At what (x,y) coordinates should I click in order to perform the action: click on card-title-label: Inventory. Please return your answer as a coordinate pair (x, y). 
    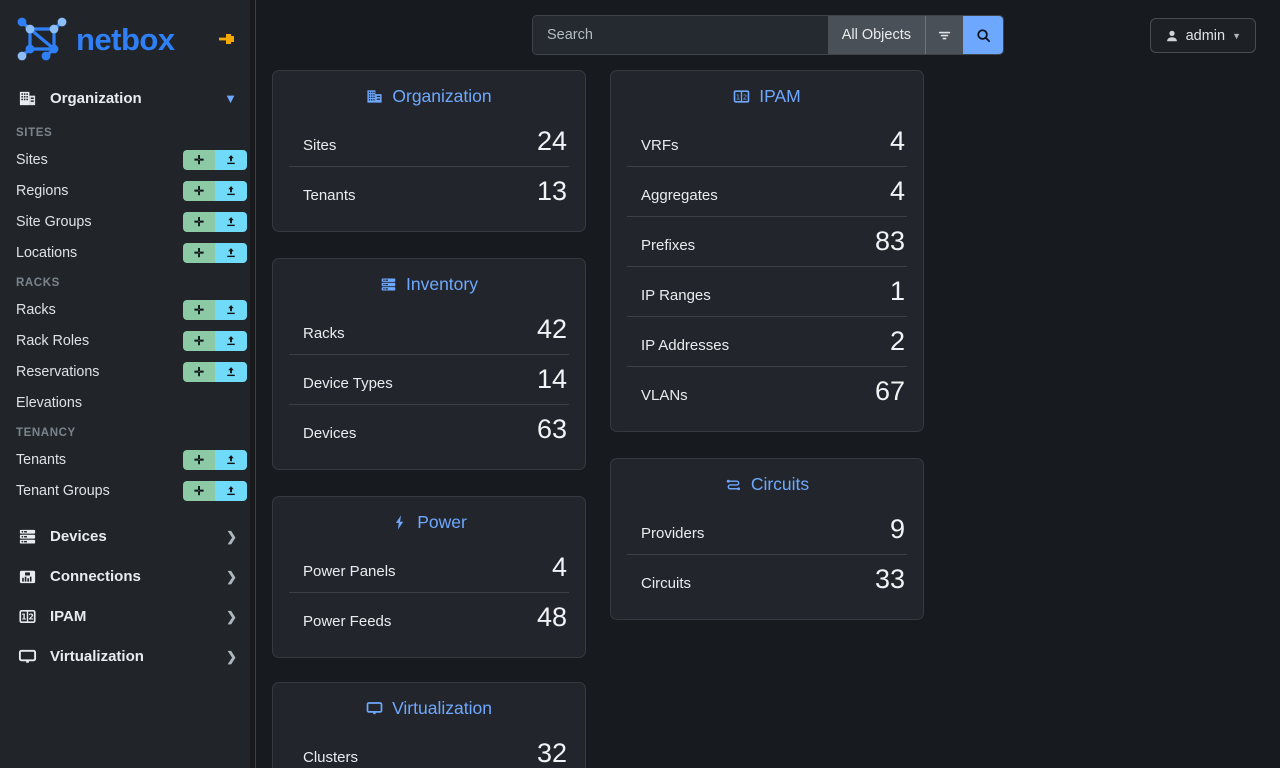
    Looking at the image, I should click on (442, 284).